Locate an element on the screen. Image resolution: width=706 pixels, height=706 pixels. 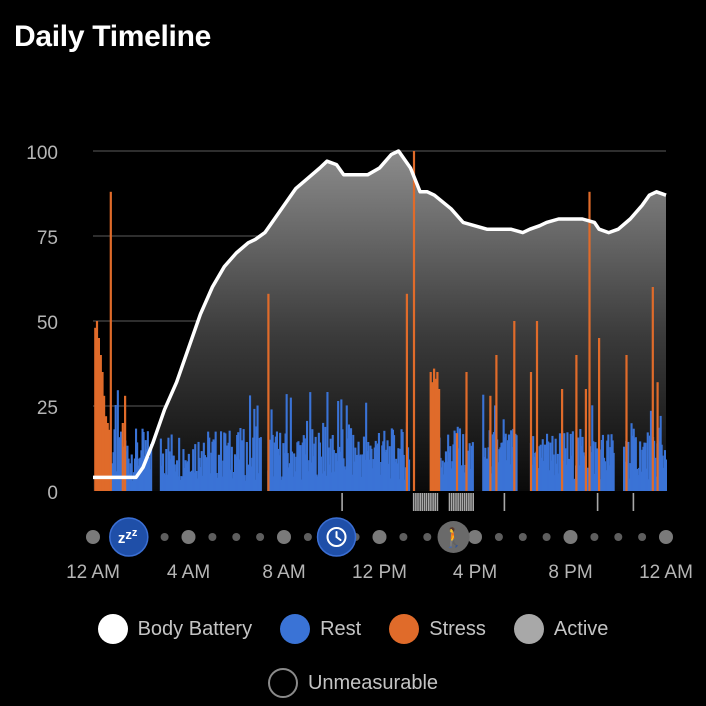
x-tick-label: 12 AM is located at coordinates (93, 572).